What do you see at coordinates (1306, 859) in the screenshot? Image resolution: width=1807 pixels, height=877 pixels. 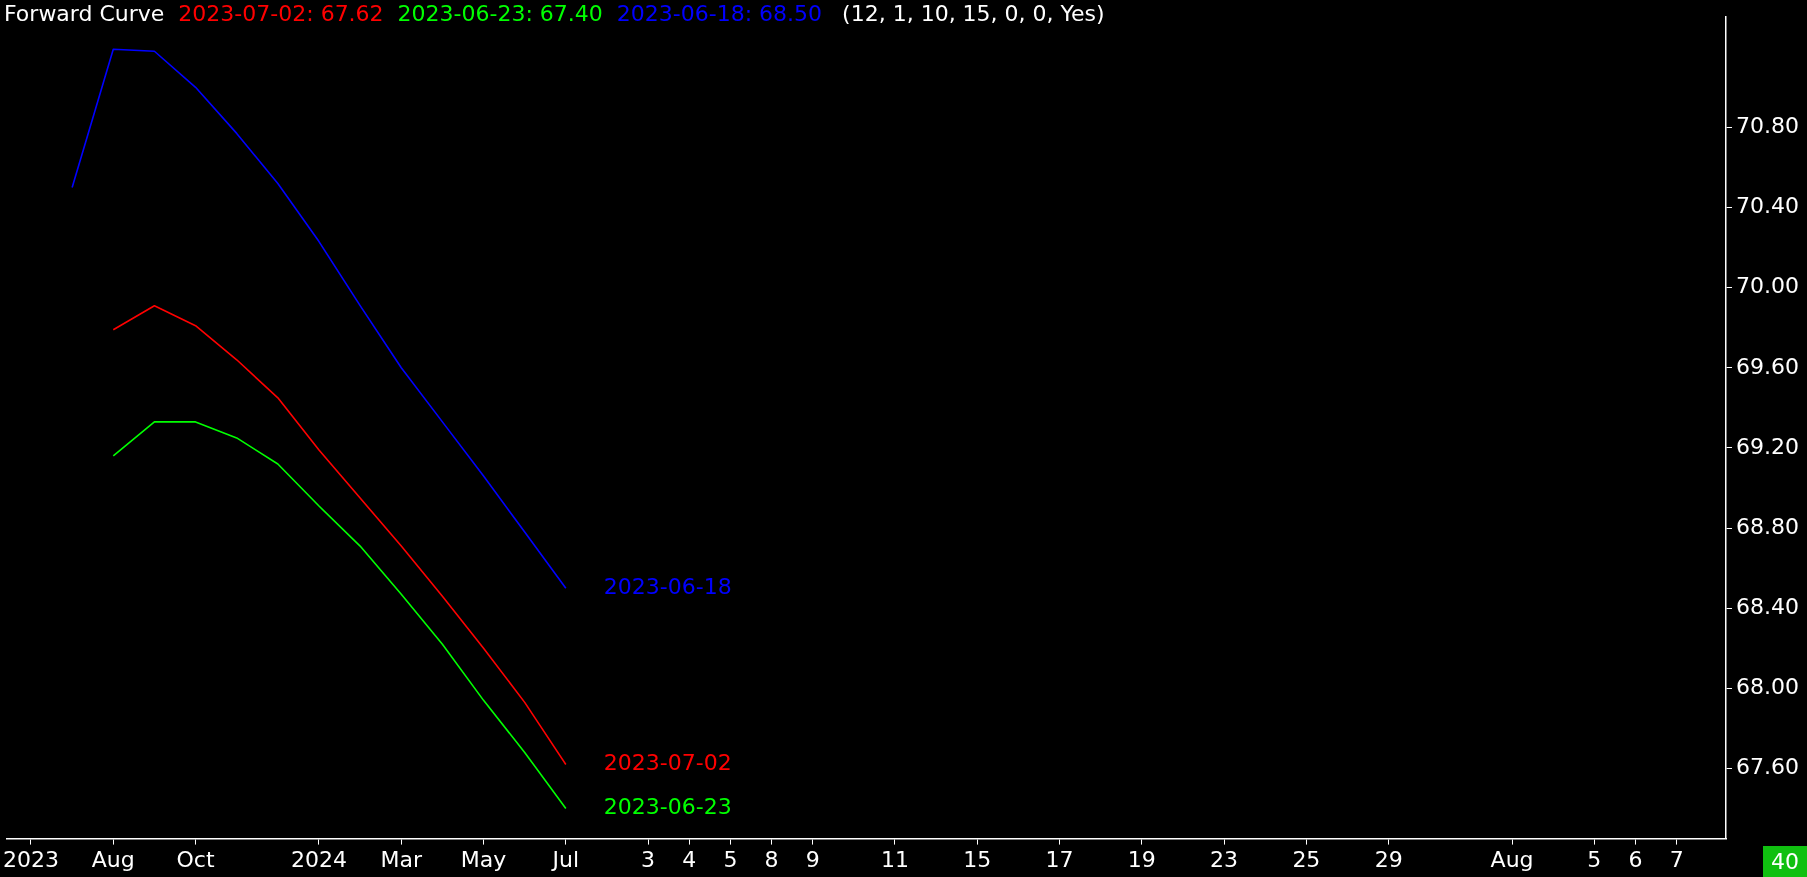 I see `x-tick-label: 25` at bounding box center [1306, 859].